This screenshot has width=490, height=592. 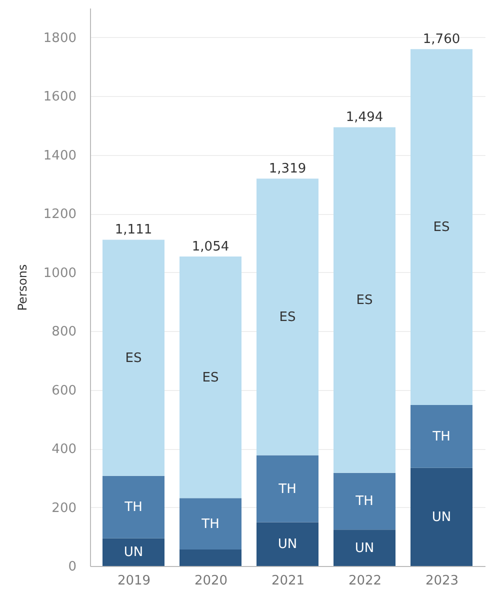 I want to click on y-tick-label: 0, so click(x=72, y=567).